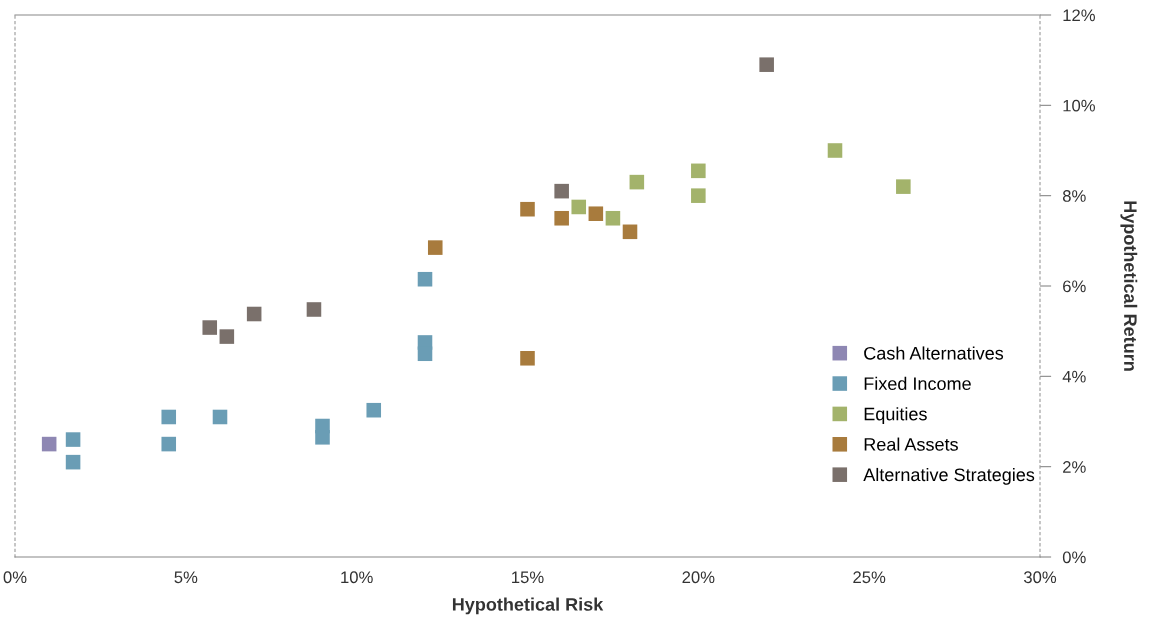 The height and width of the screenshot is (620, 1159). I want to click on y-tick-label: 8%, so click(1074, 196).